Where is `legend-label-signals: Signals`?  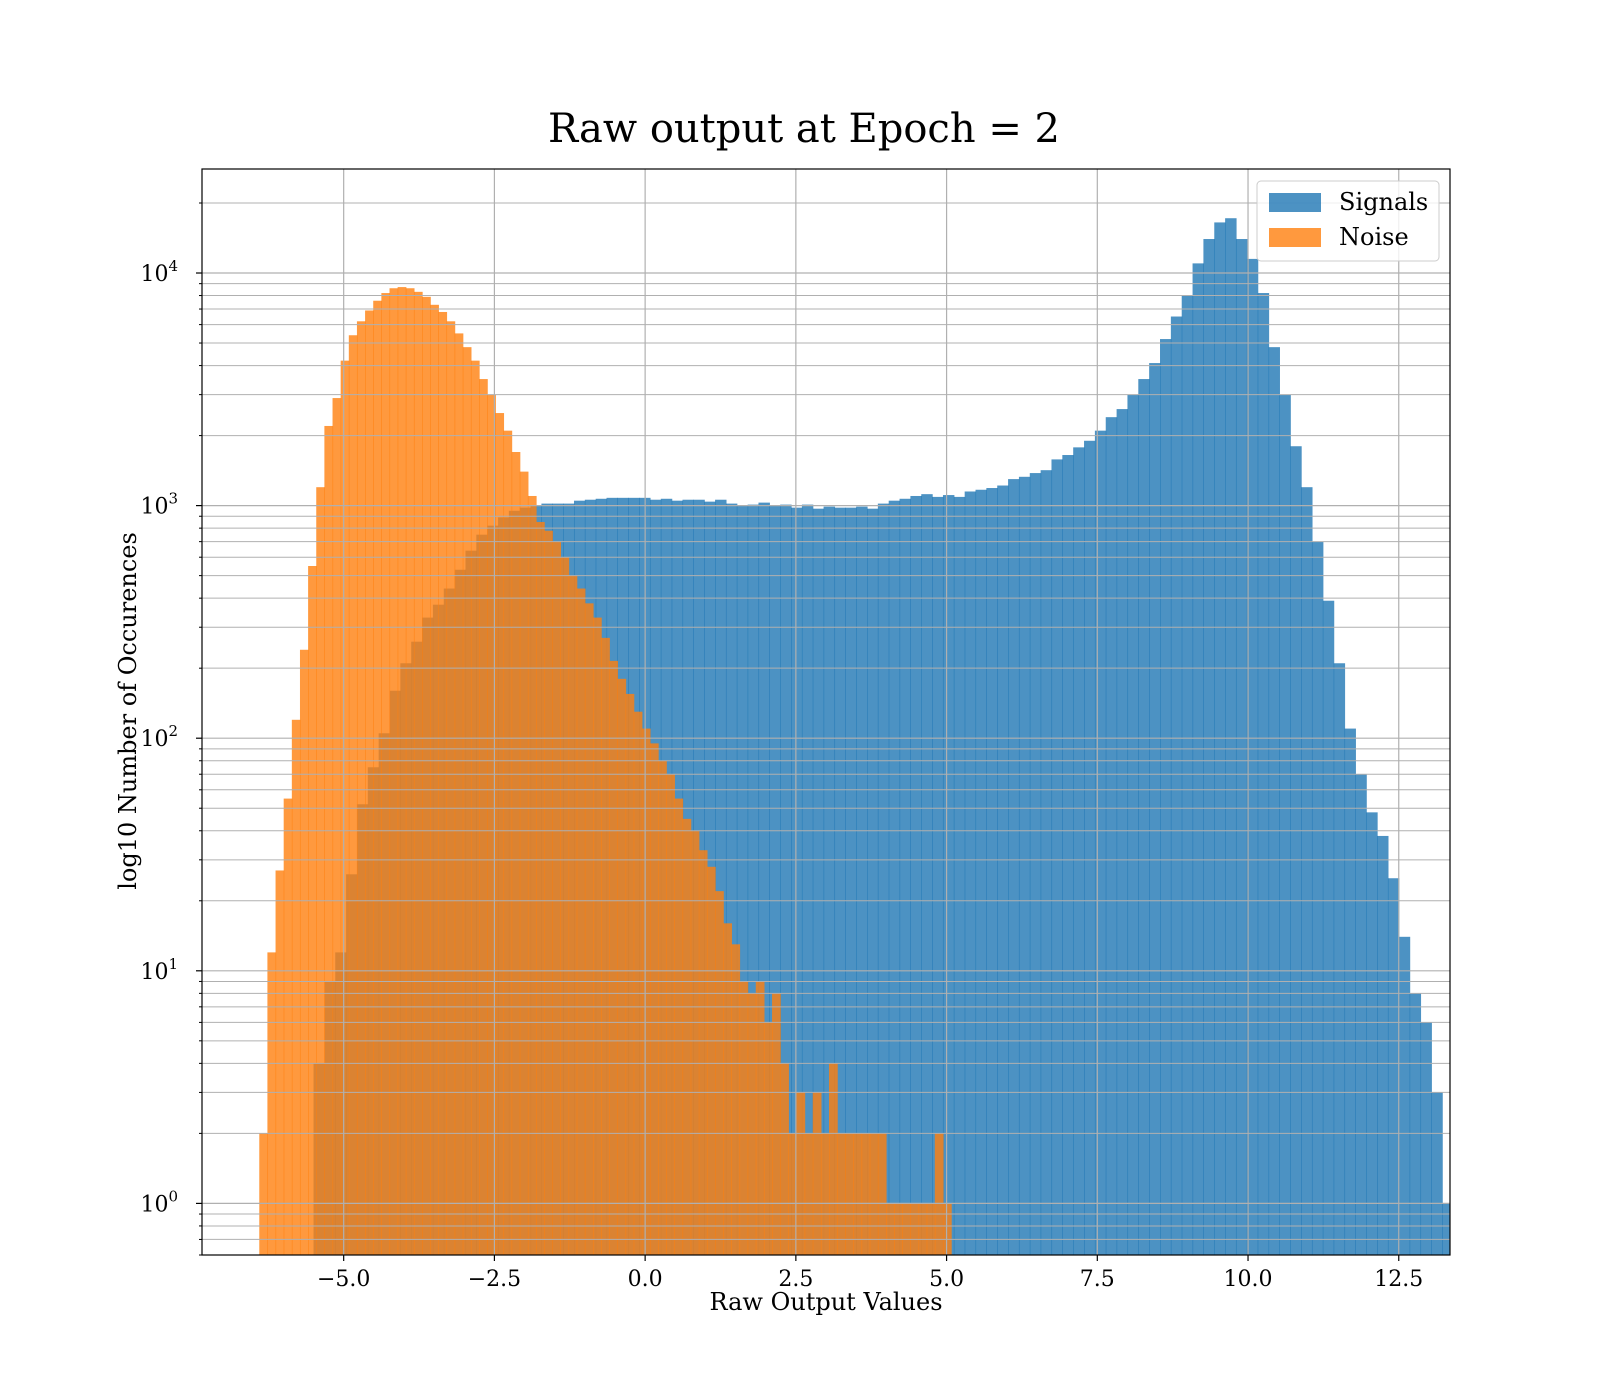 legend-label-signals: Signals is located at coordinates (1383, 202).